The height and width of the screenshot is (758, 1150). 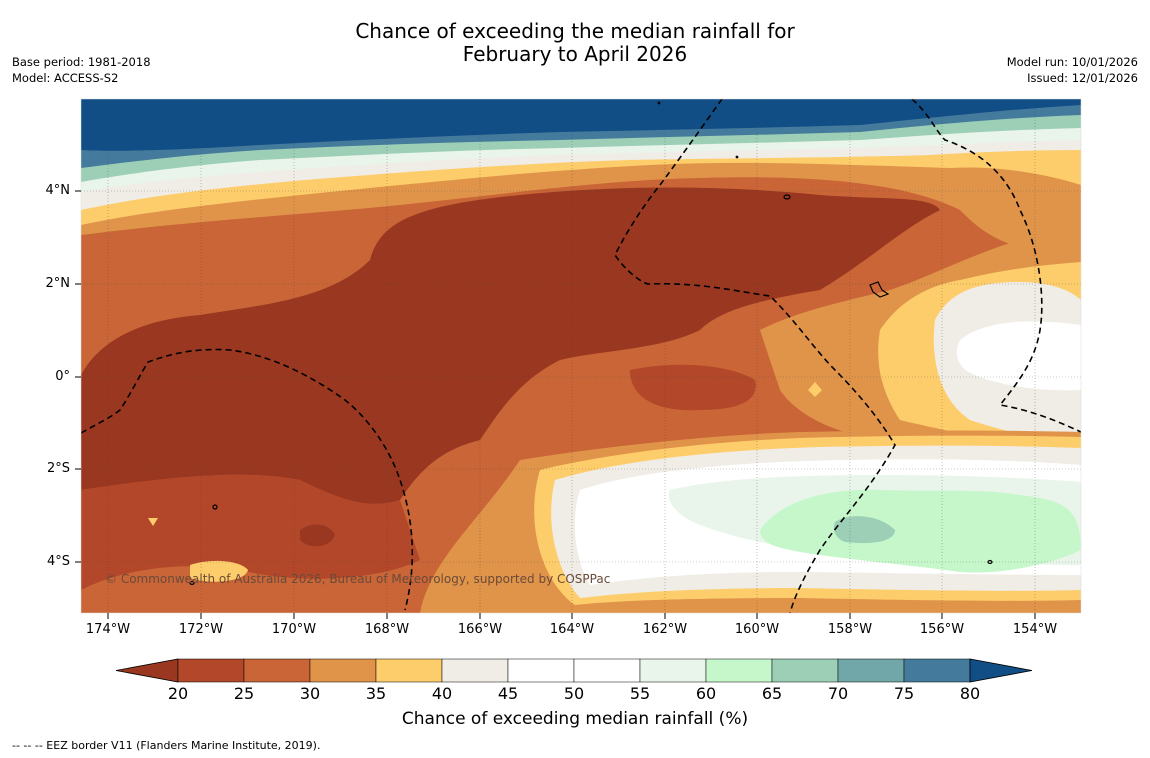 What do you see at coordinates (693, 387) in the screenshot?
I see `region-20-25-east` at bounding box center [693, 387].